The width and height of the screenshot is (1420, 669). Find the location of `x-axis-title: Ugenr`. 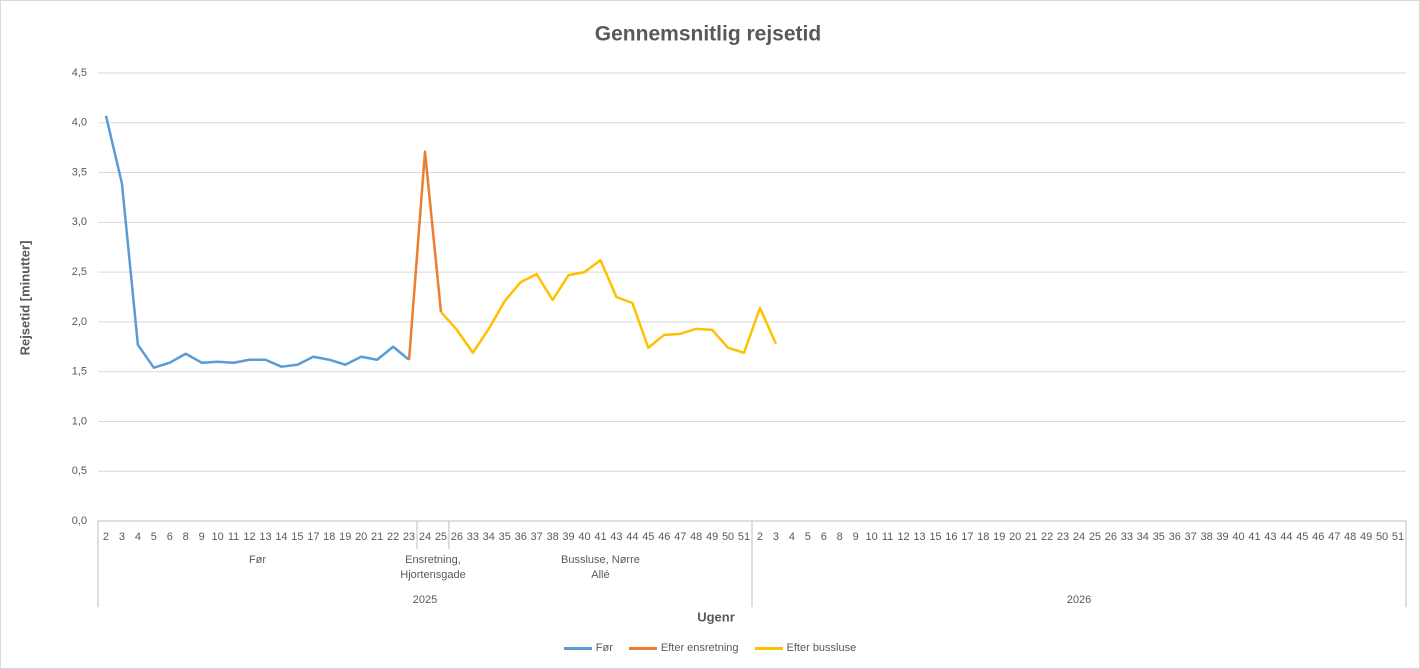

x-axis-title: Ugenr is located at coordinates (716, 616).